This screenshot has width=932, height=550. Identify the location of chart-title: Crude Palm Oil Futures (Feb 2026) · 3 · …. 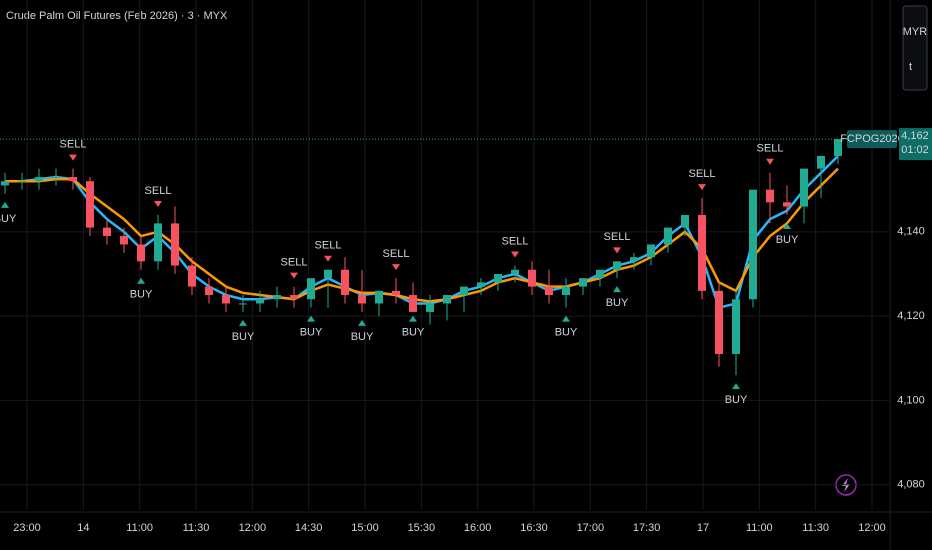
(117, 16).